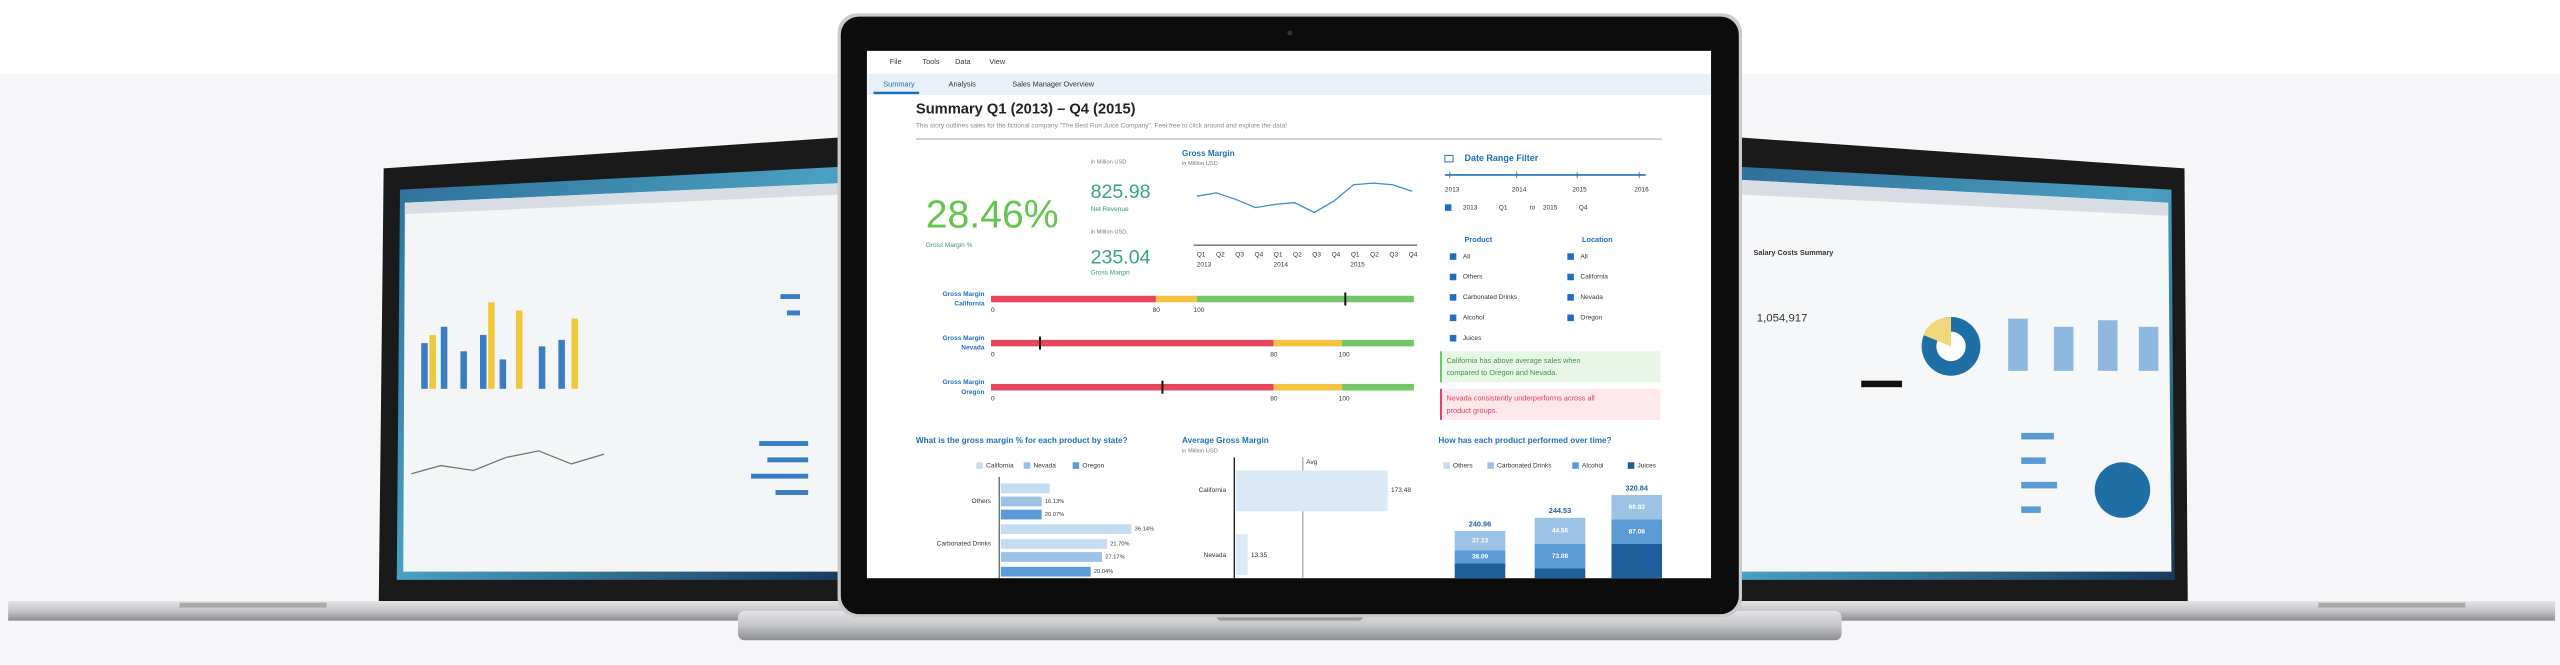 This screenshot has height=665, width=2560. What do you see at coordinates (1162, 387) in the screenshot?
I see `bullet-marker` at bounding box center [1162, 387].